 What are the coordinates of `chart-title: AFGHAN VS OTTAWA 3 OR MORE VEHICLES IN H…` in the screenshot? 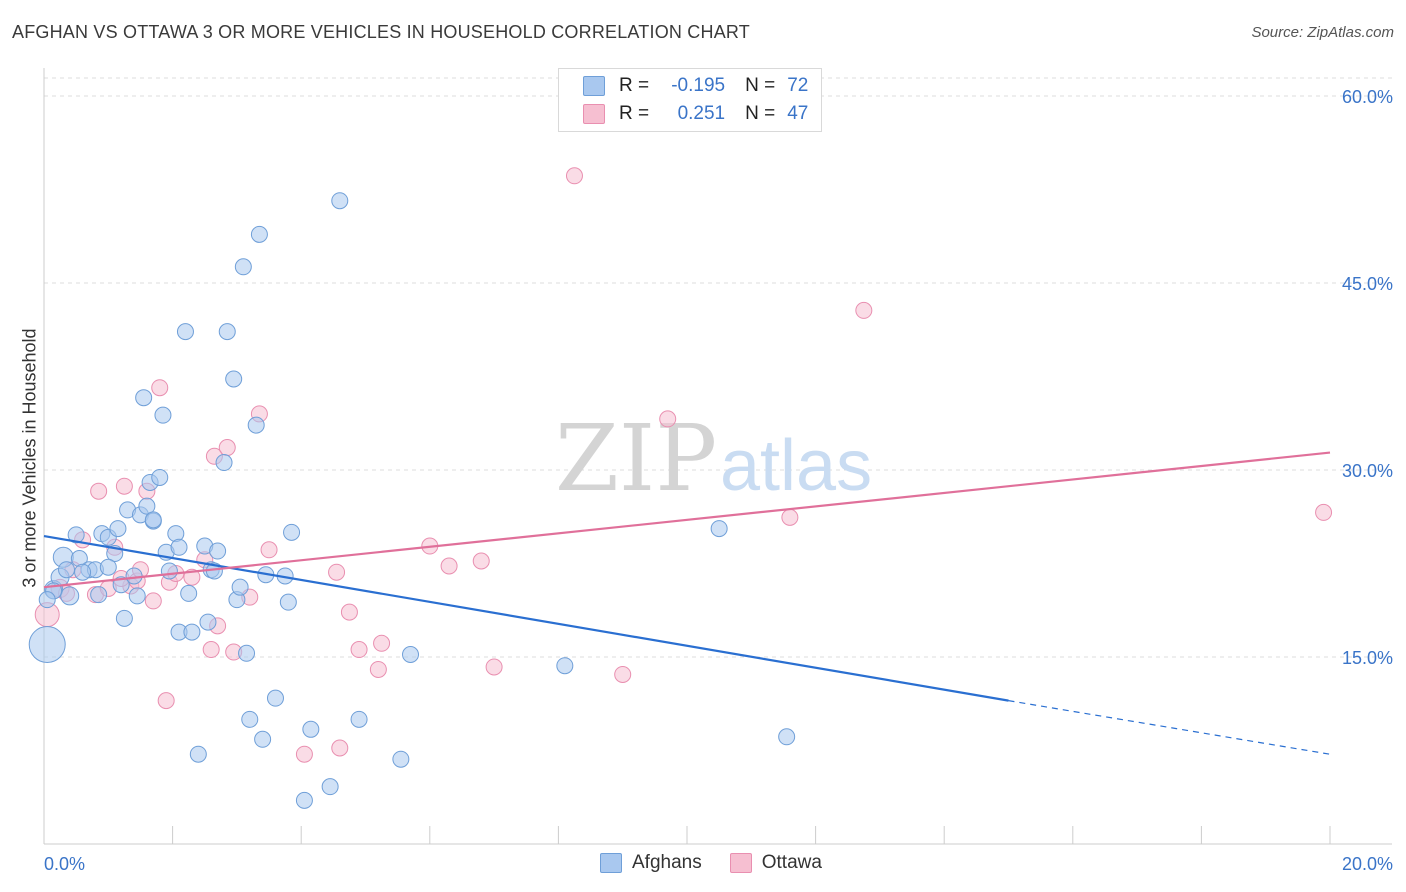 It's located at (381, 32).